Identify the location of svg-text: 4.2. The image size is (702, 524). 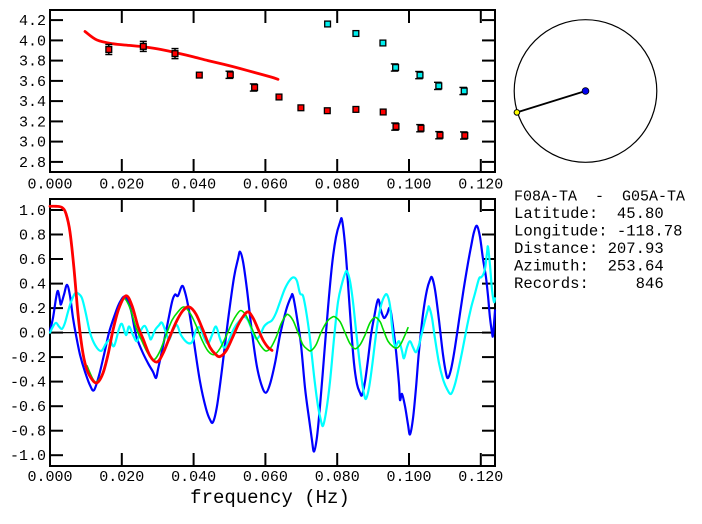
(32, 21).